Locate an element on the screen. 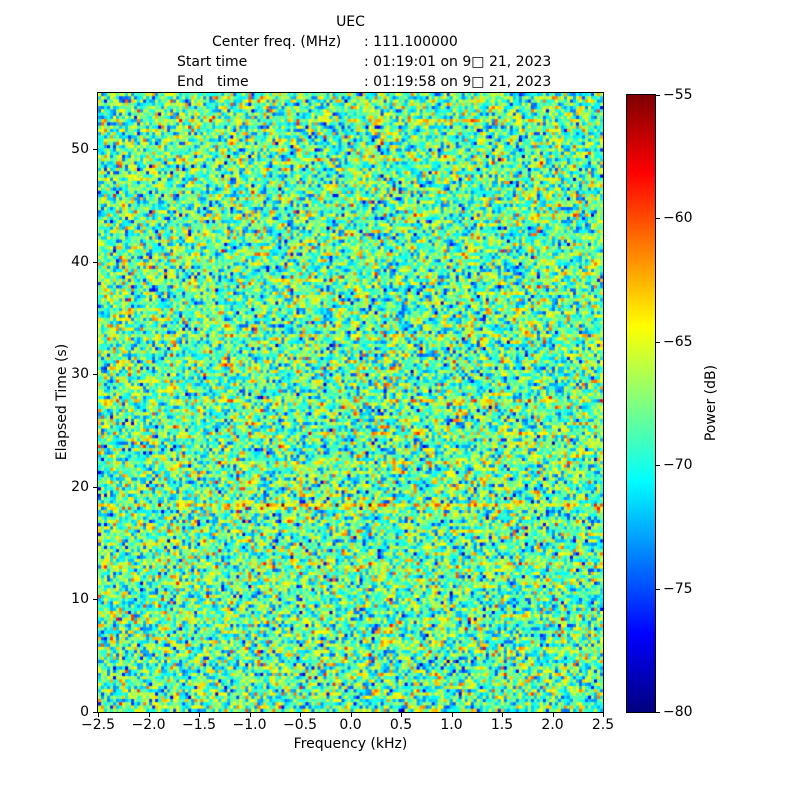 The height and width of the screenshot is (800, 800). colorbar-tick-label: −80 is located at coordinates (678, 712).